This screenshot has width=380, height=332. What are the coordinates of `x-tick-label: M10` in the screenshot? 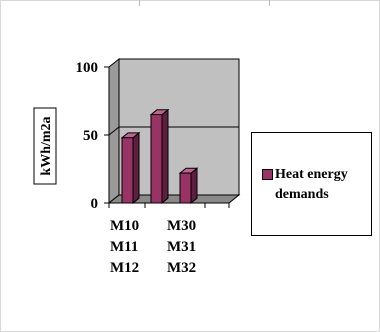 It's located at (124, 226).